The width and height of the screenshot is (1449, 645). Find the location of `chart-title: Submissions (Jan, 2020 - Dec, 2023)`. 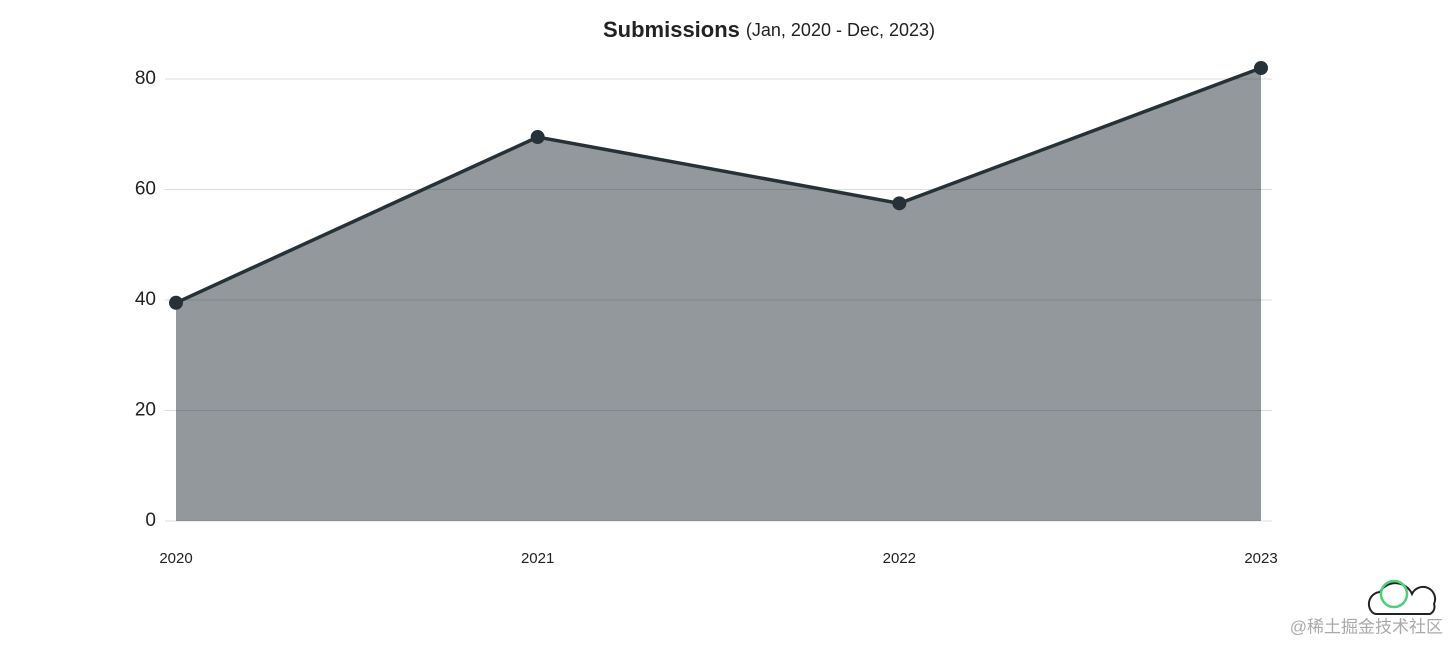

chart-title: Submissions (Jan, 2020 - Dec, 2023) is located at coordinates (769, 29).